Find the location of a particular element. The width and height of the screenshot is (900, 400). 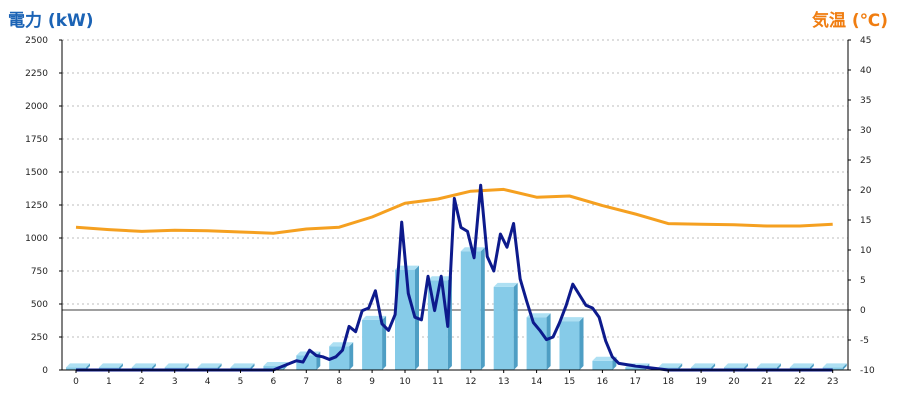

right-tick-label: 20 is located at coordinates (866, 191).